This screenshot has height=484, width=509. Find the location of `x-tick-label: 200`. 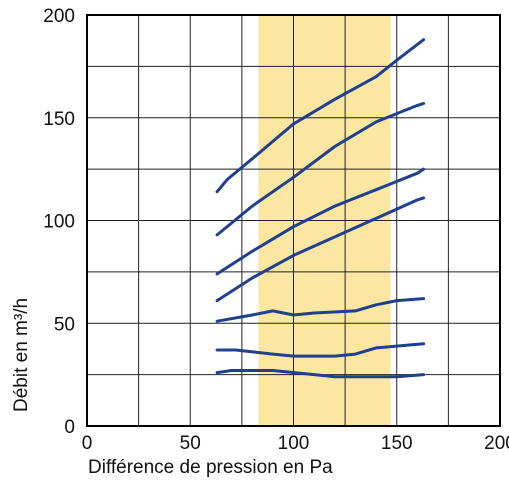

x-tick-label: 200 is located at coordinates (496, 443).